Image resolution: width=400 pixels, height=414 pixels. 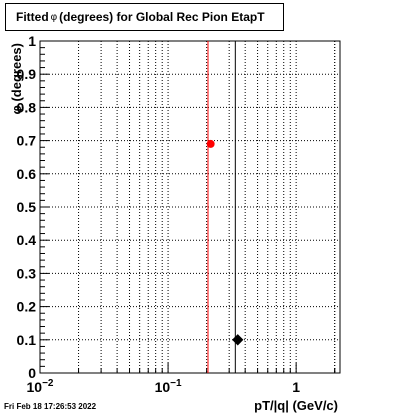 I want to click on y-tick-label: 0.3, so click(x=27, y=273).